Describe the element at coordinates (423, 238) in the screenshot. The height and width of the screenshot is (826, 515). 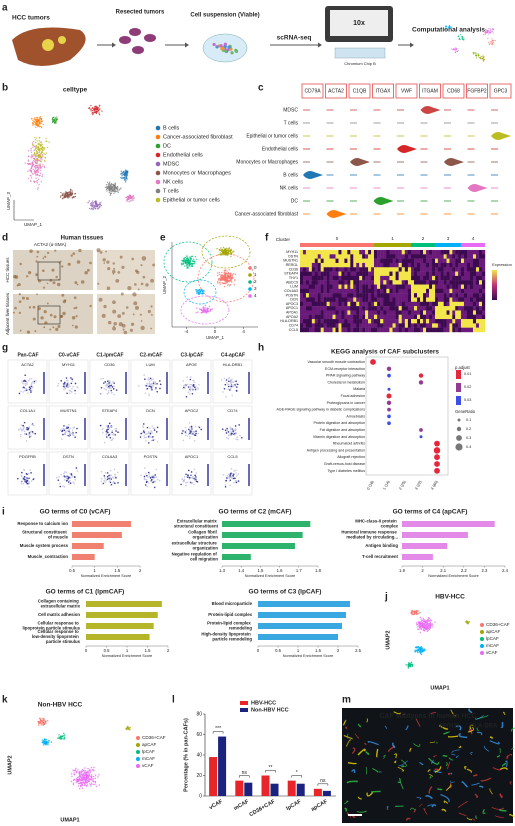
I see `label: 2` at that location.